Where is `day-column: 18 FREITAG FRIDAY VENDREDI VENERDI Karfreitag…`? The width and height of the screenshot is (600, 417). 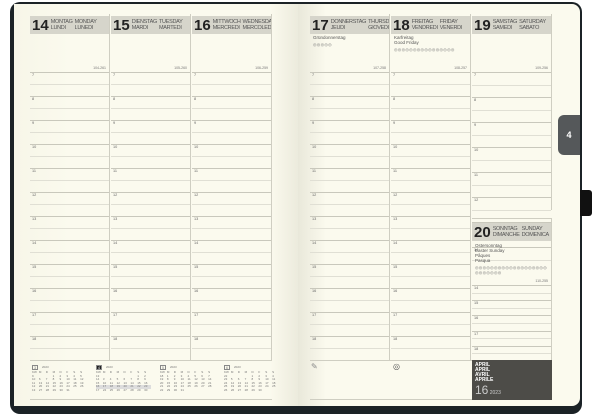
day-column: 18 FREITAG FRIDAY VENDREDI VENERDI Karfreitag… is located at coordinates (431, 187).